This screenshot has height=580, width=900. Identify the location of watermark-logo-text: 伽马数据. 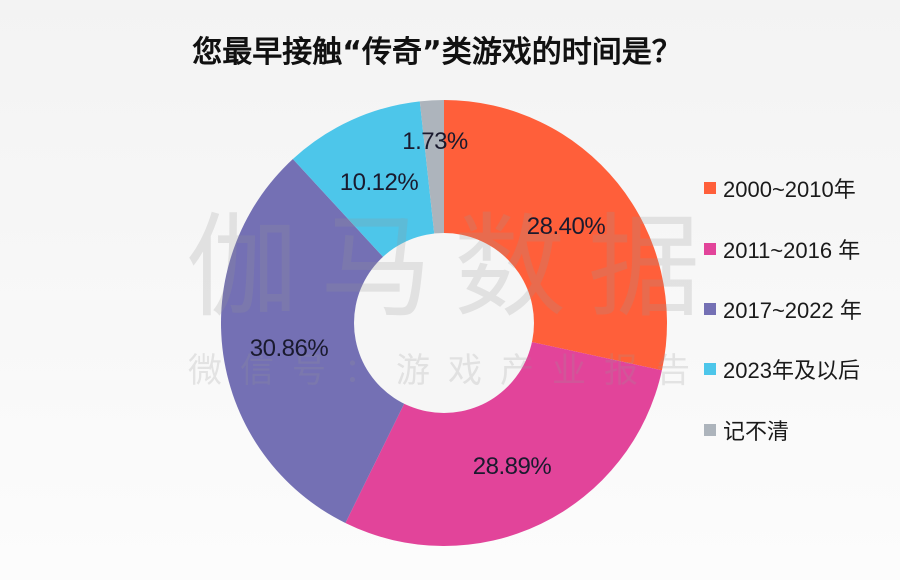
(454, 268).